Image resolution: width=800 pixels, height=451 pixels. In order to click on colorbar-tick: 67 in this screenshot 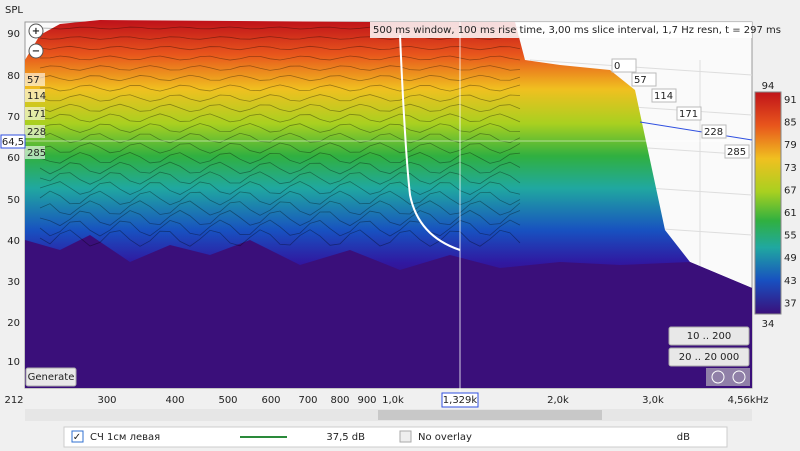, I will do `click(790, 190)`.